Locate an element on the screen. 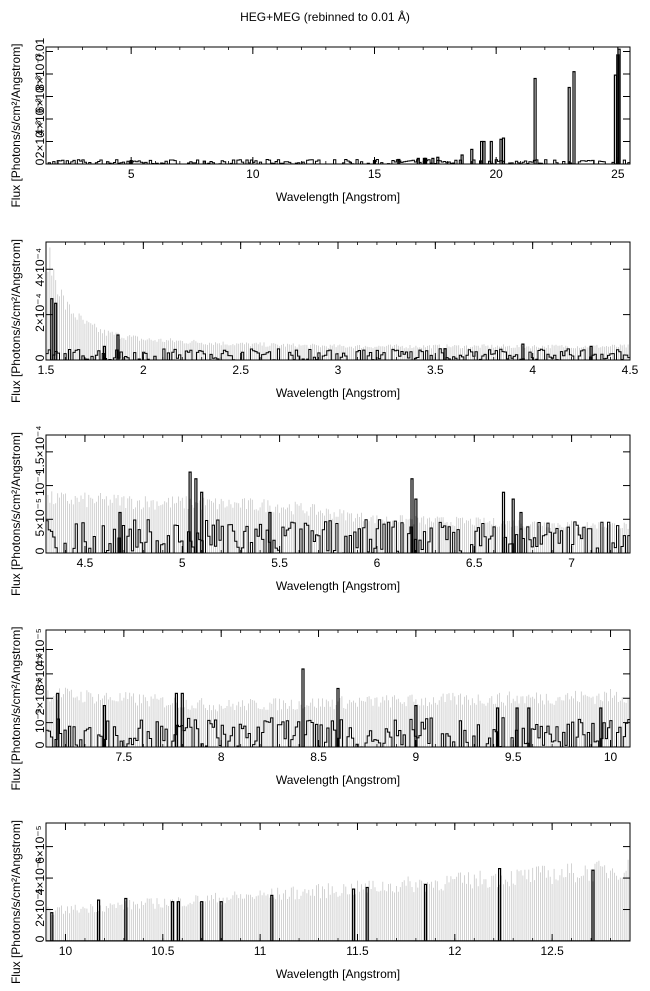 The image size is (650, 991). x-tick-label: 5.5 is located at coordinates (279, 563).